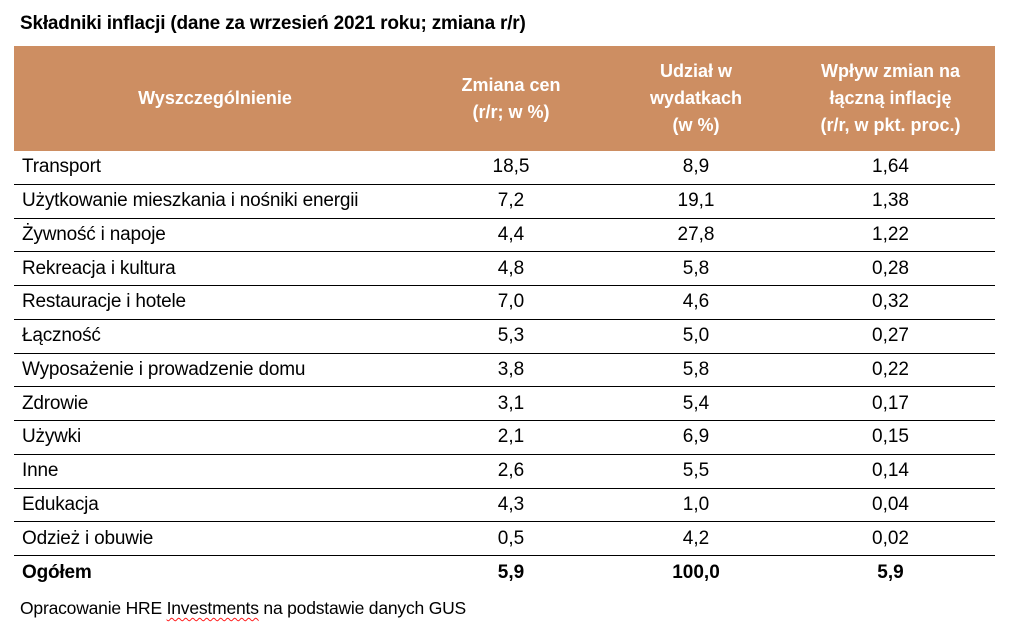  What do you see at coordinates (696, 504) in the screenshot?
I see `cell-udzial: 1,0` at bounding box center [696, 504].